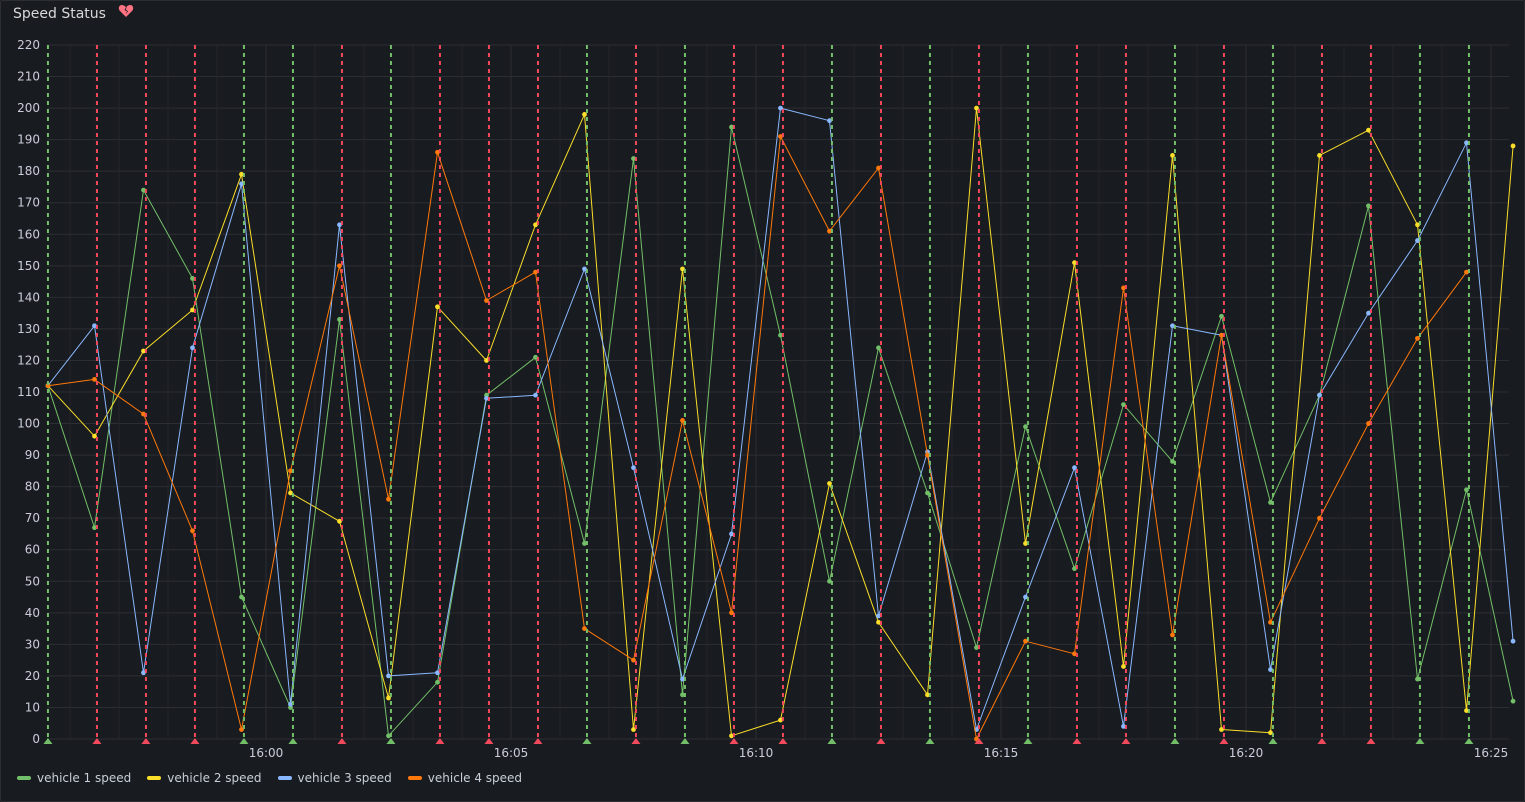 The width and height of the screenshot is (1525, 802). What do you see at coordinates (59, 14) in the screenshot?
I see `panel-title: Speed Status` at bounding box center [59, 14].